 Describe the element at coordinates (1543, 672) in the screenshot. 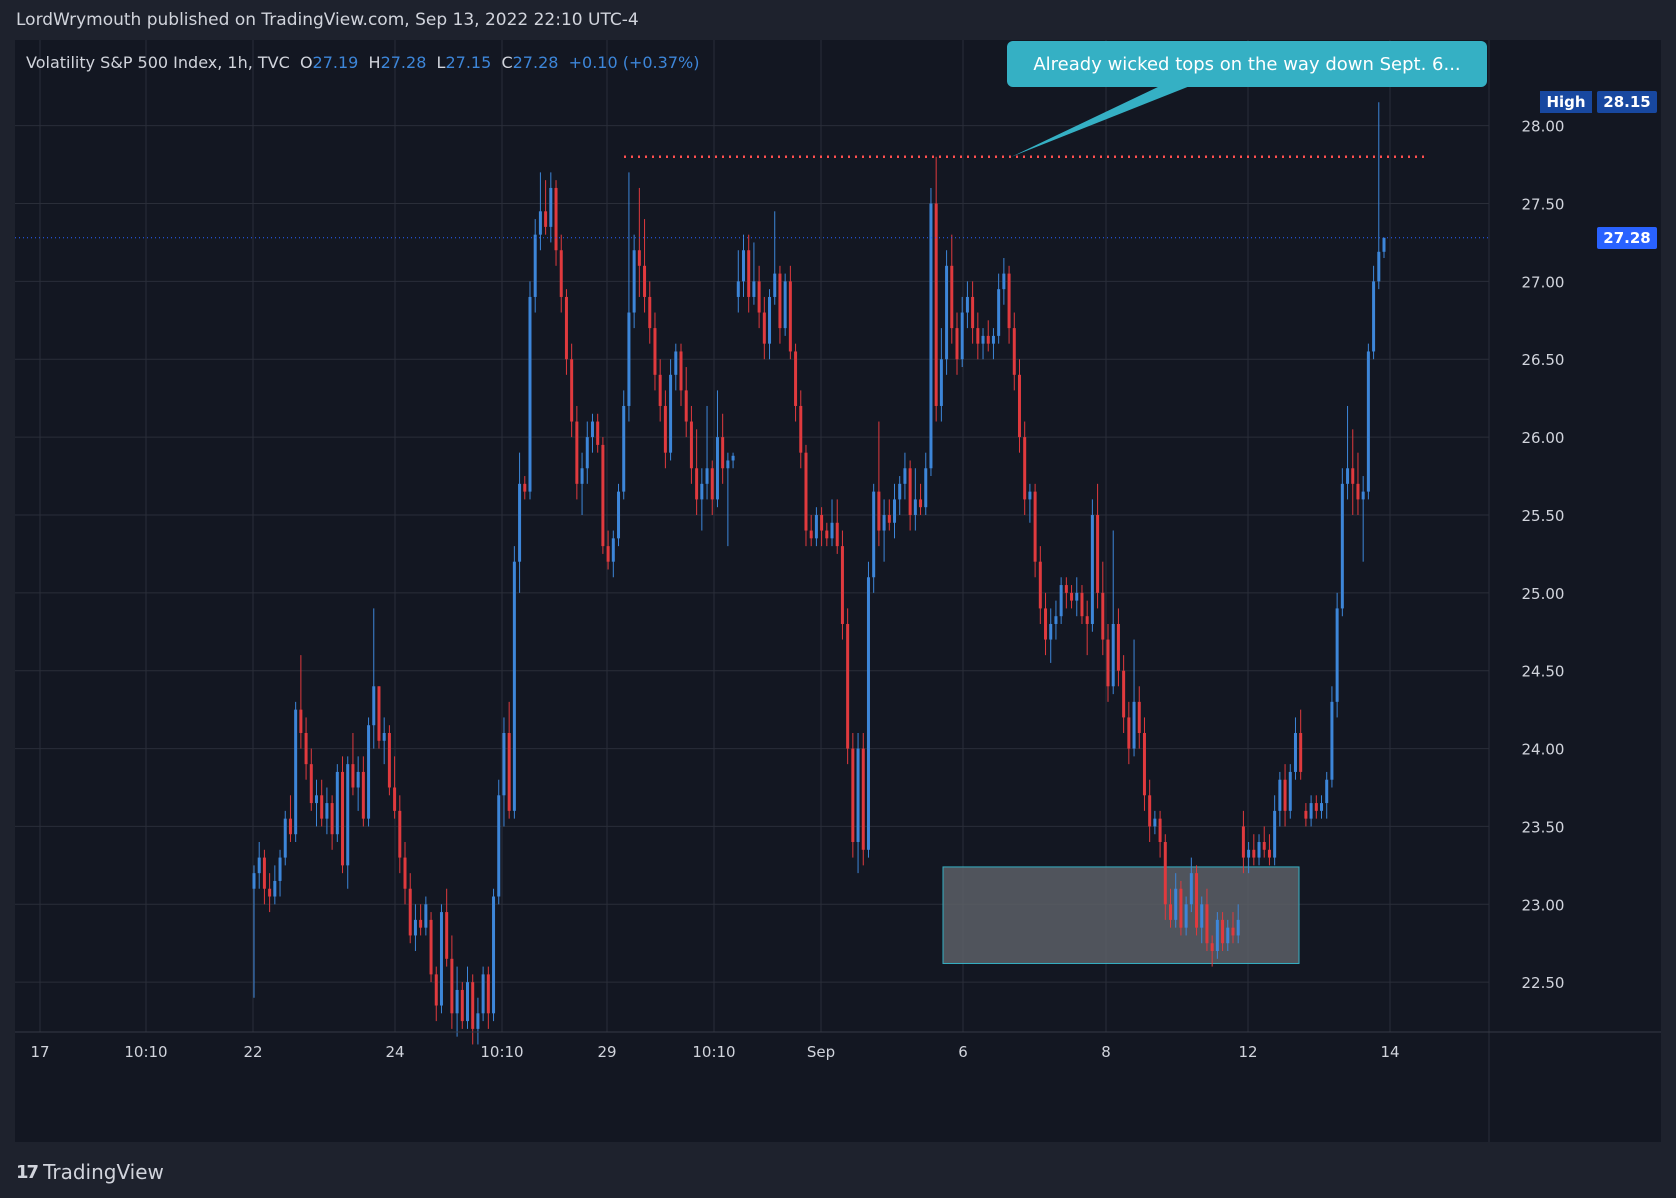

I see `y-tick-label: 24.50` at that location.